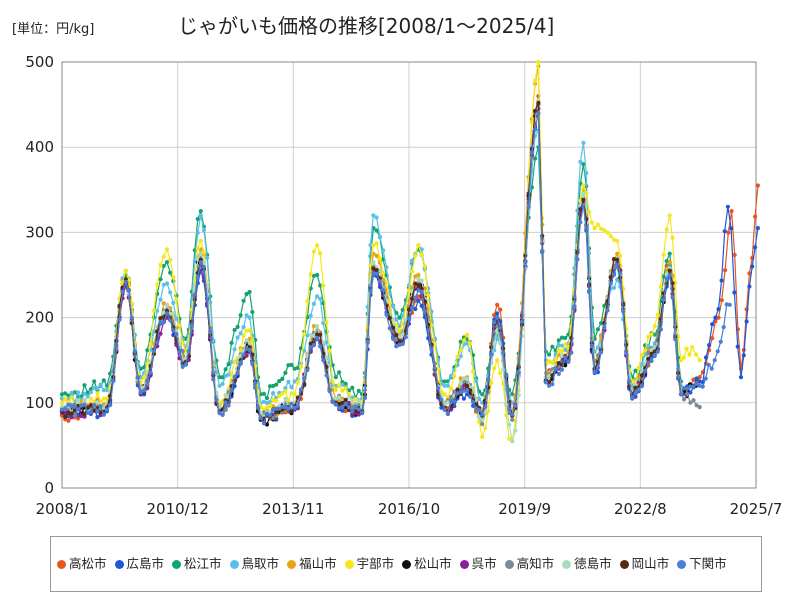 The width and height of the screenshot is (800, 600). I want to click on legend-label: 福山市, so click(318, 563).